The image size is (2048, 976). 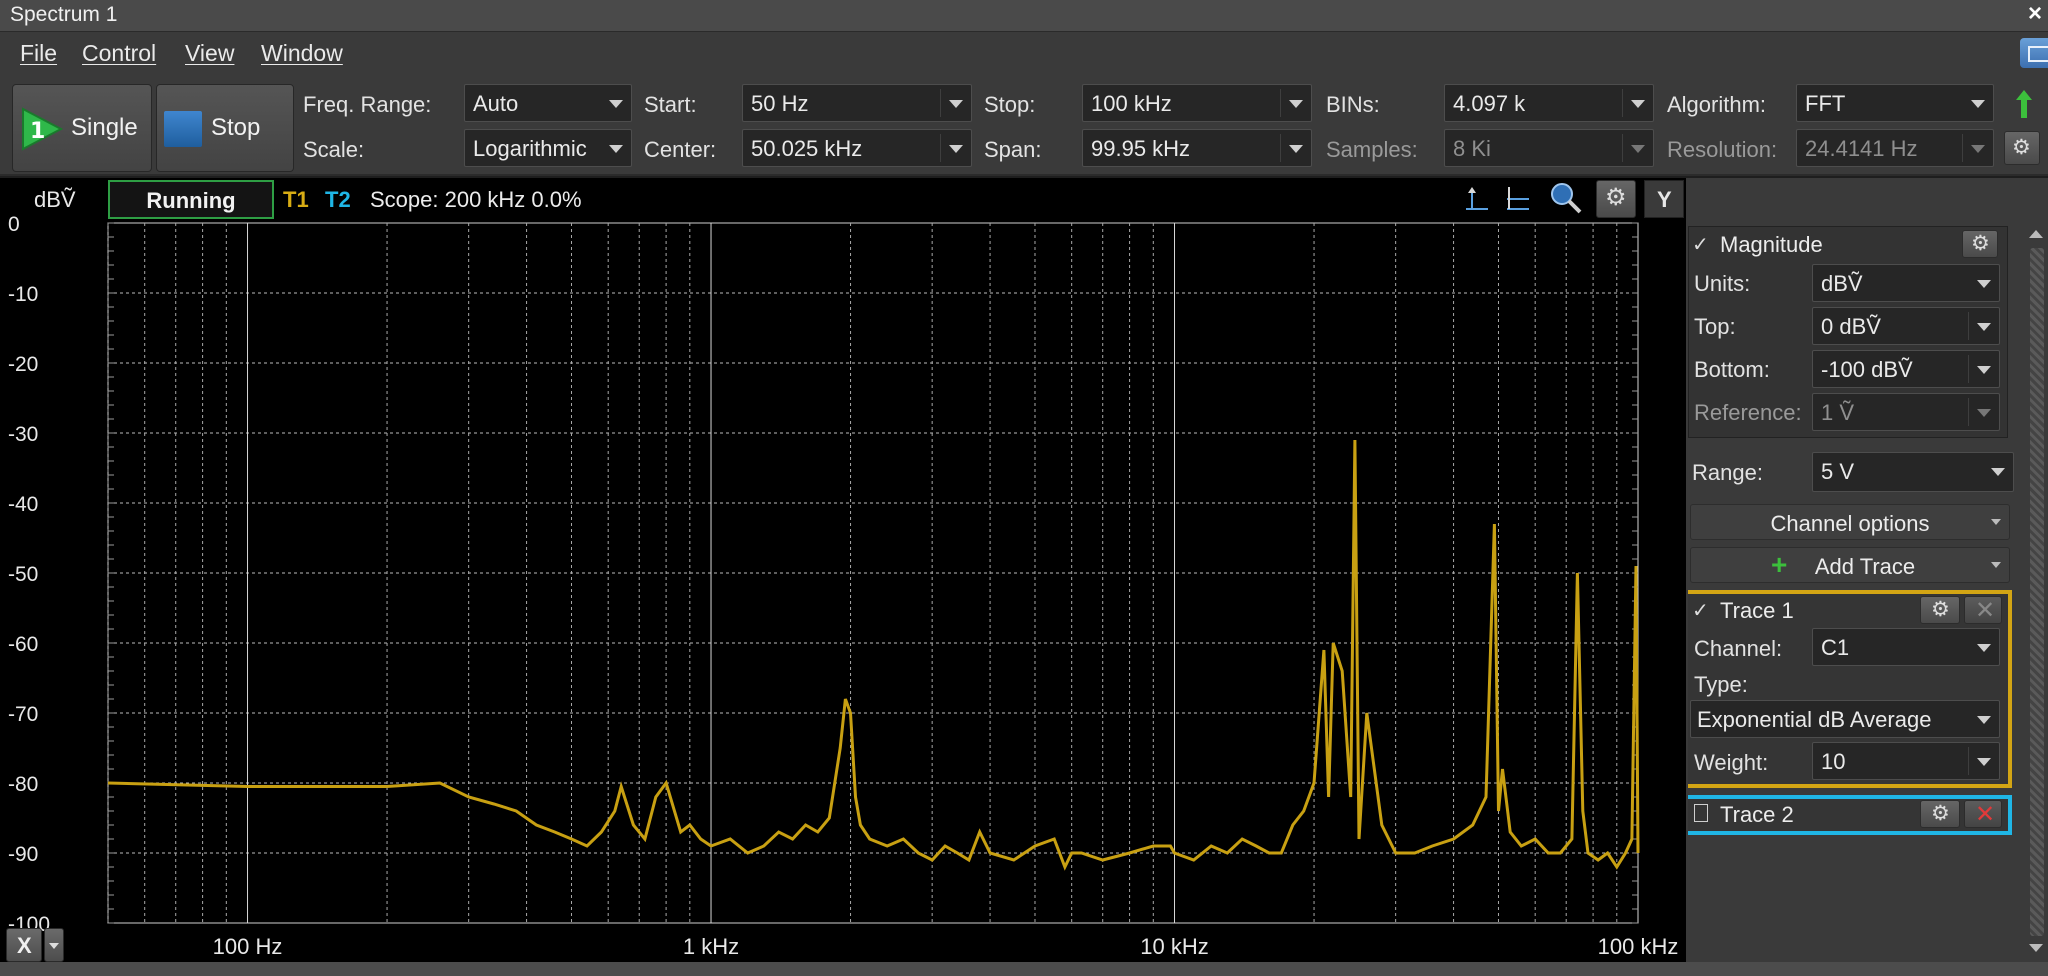 What do you see at coordinates (104, 127) in the screenshot?
I see `single-label: Single` at bounding box center [104, 127].